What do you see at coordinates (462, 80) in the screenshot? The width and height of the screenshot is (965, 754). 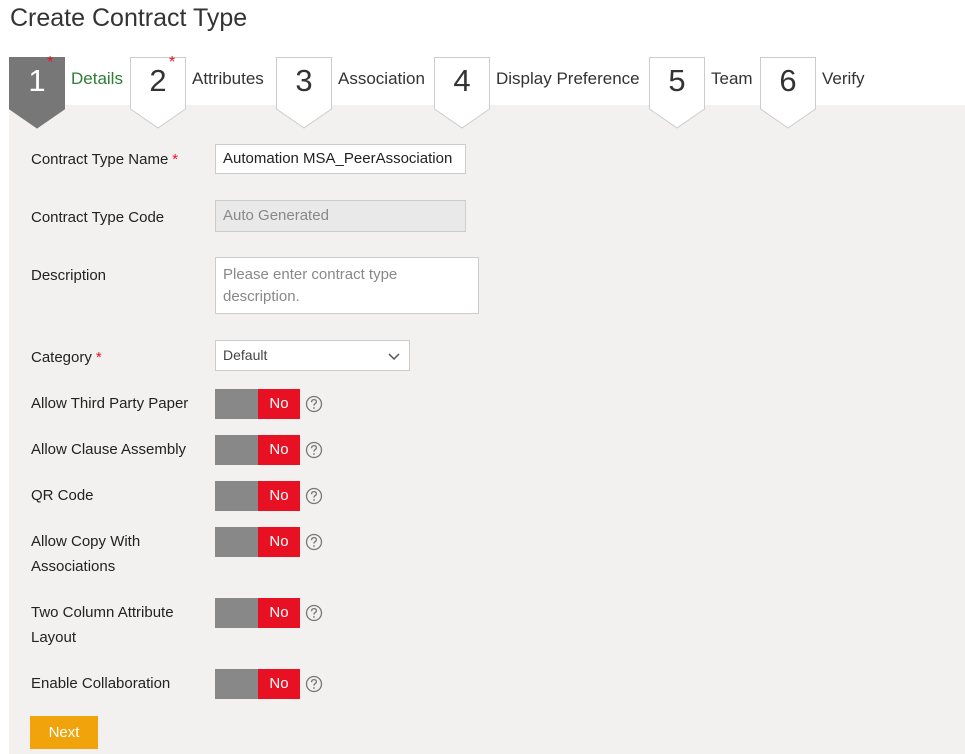 I see `step-number: 4` at bounding box center [462, 80].